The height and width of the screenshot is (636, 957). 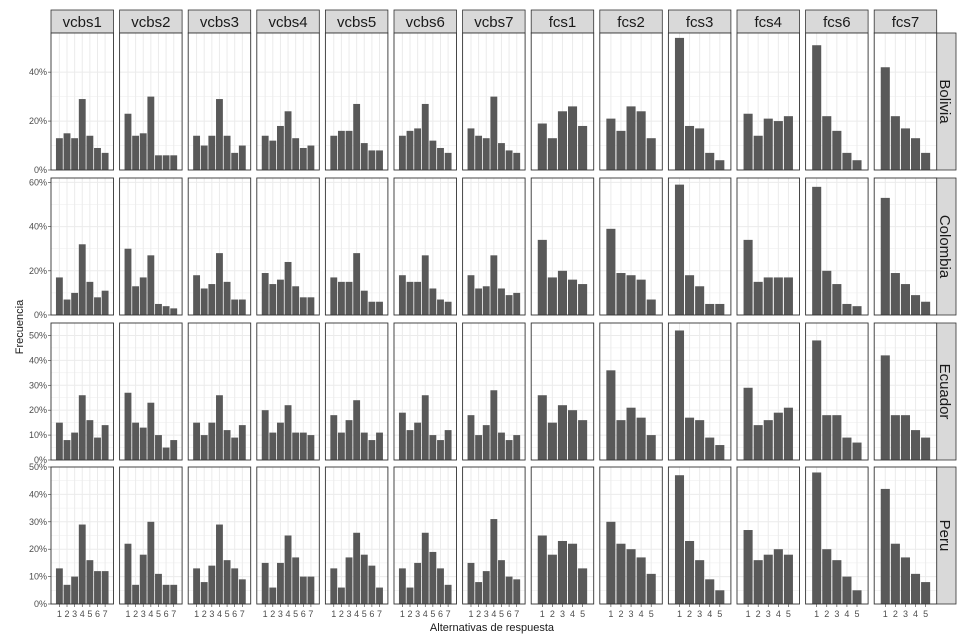 What do you see at coordinates (219, 22) in the screenshot?
I see `facet-strip-label: vcbs3` at bounding box center [219, 22].